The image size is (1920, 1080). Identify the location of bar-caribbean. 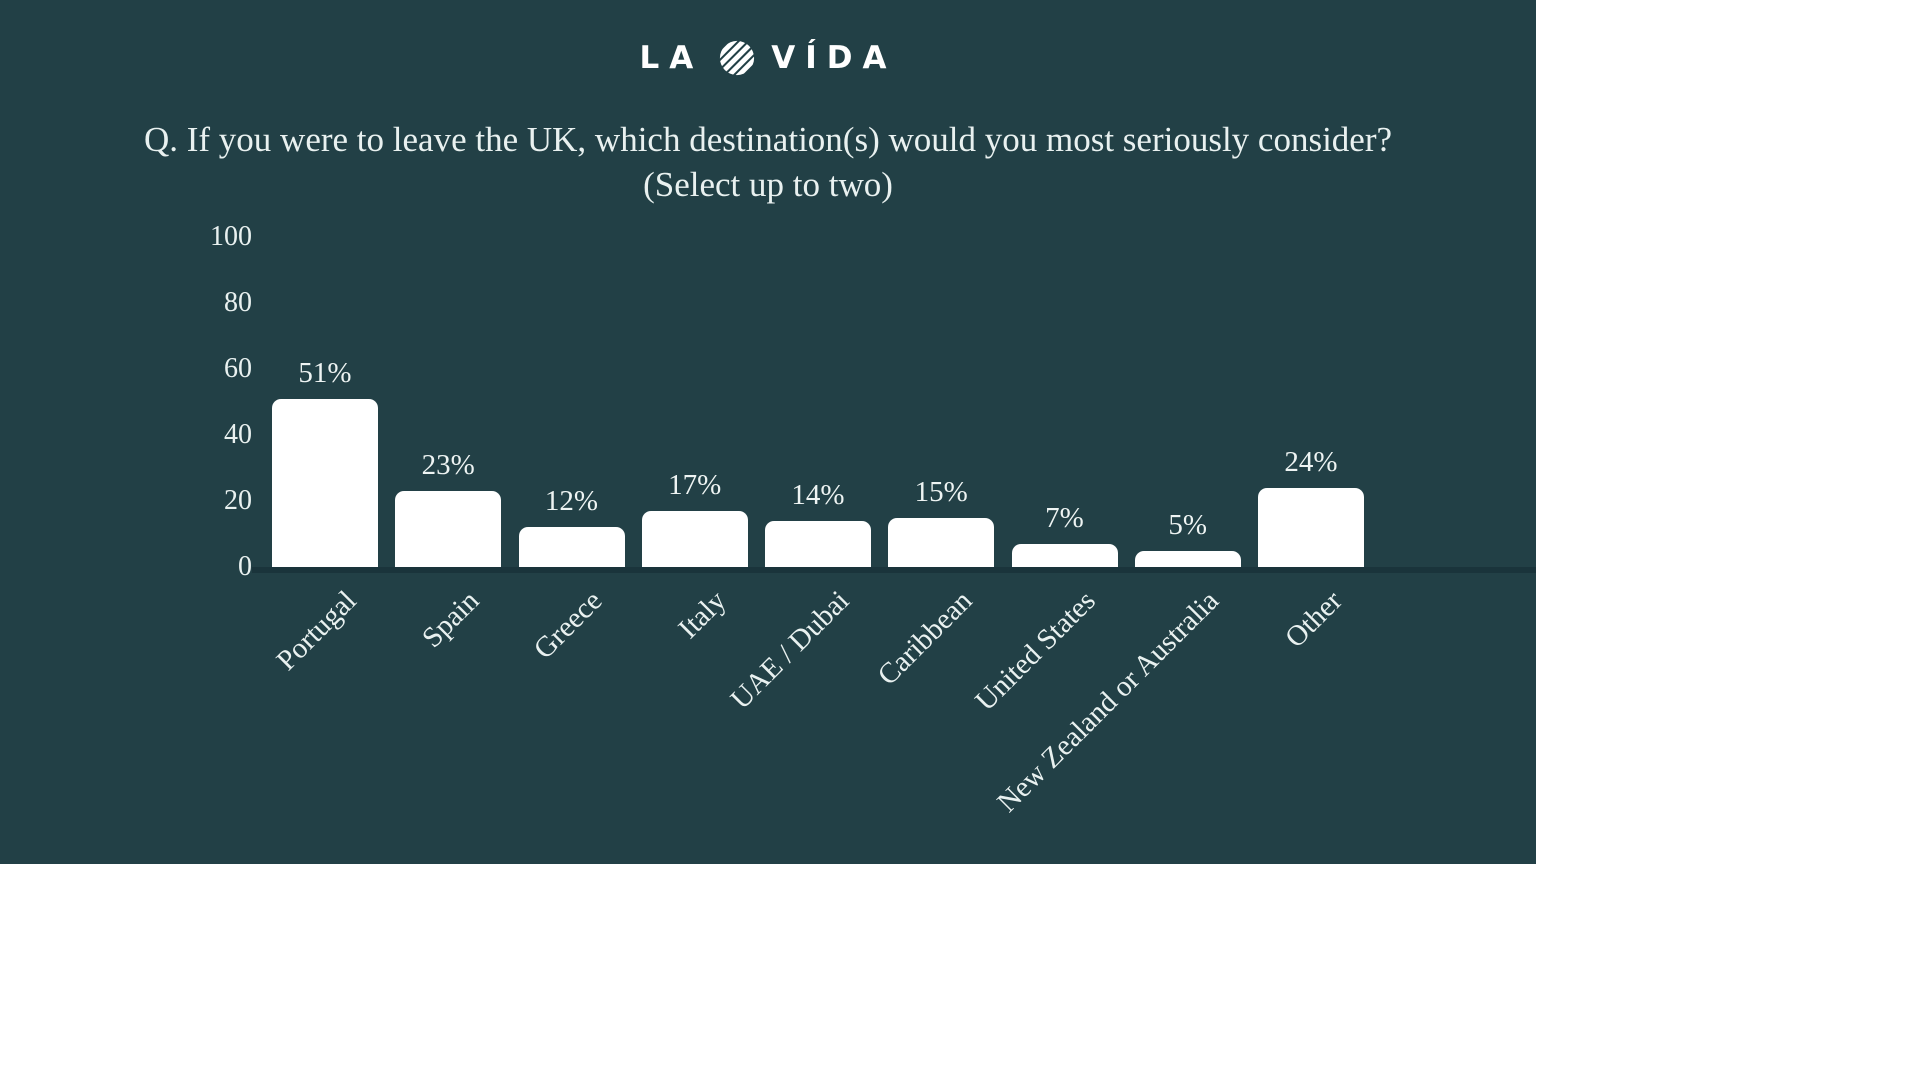
(941, 542).